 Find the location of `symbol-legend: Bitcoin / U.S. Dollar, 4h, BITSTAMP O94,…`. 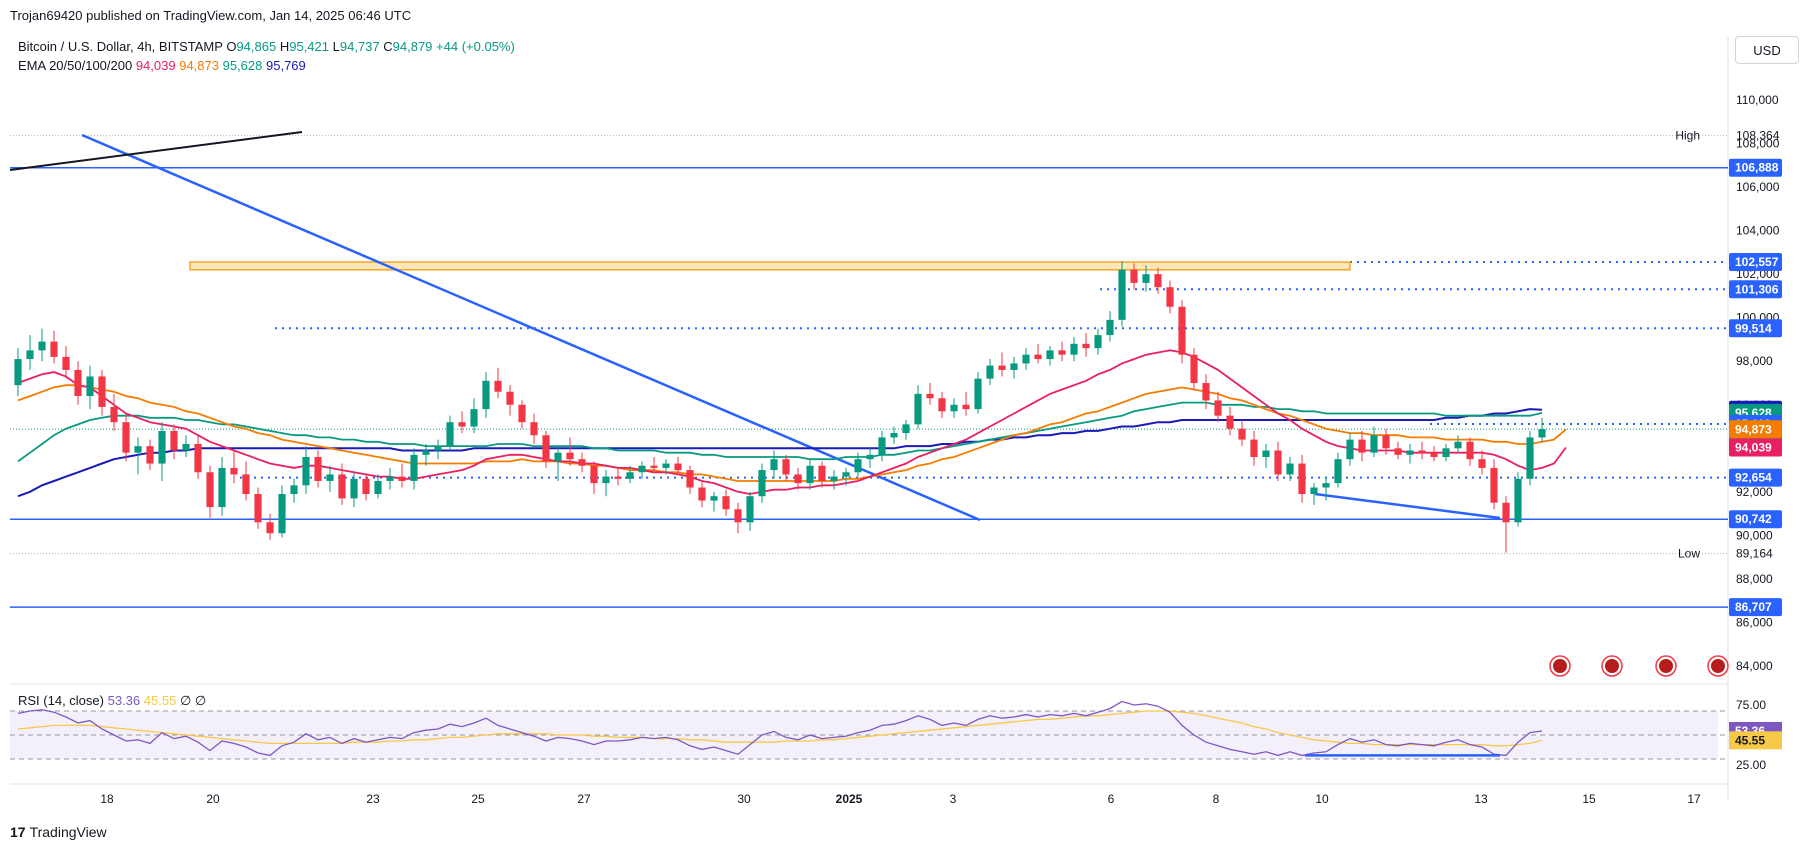

symbol-legend: Bitcoin / U.S. Dollar, 4h, BITSTAMP O94,… is located at coordinates (266, 46).